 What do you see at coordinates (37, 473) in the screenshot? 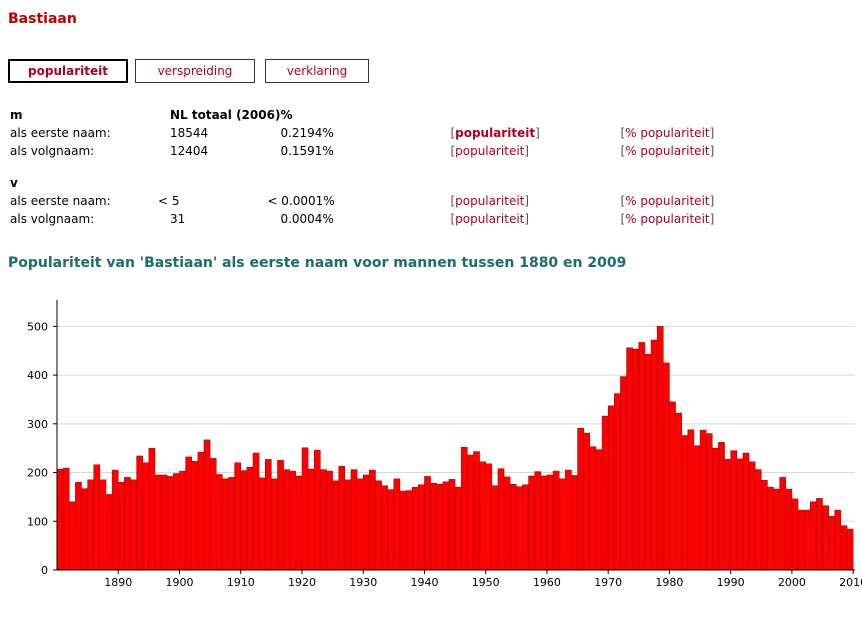
I see `y-tick-label: 200` at bounding box center [37, 473].